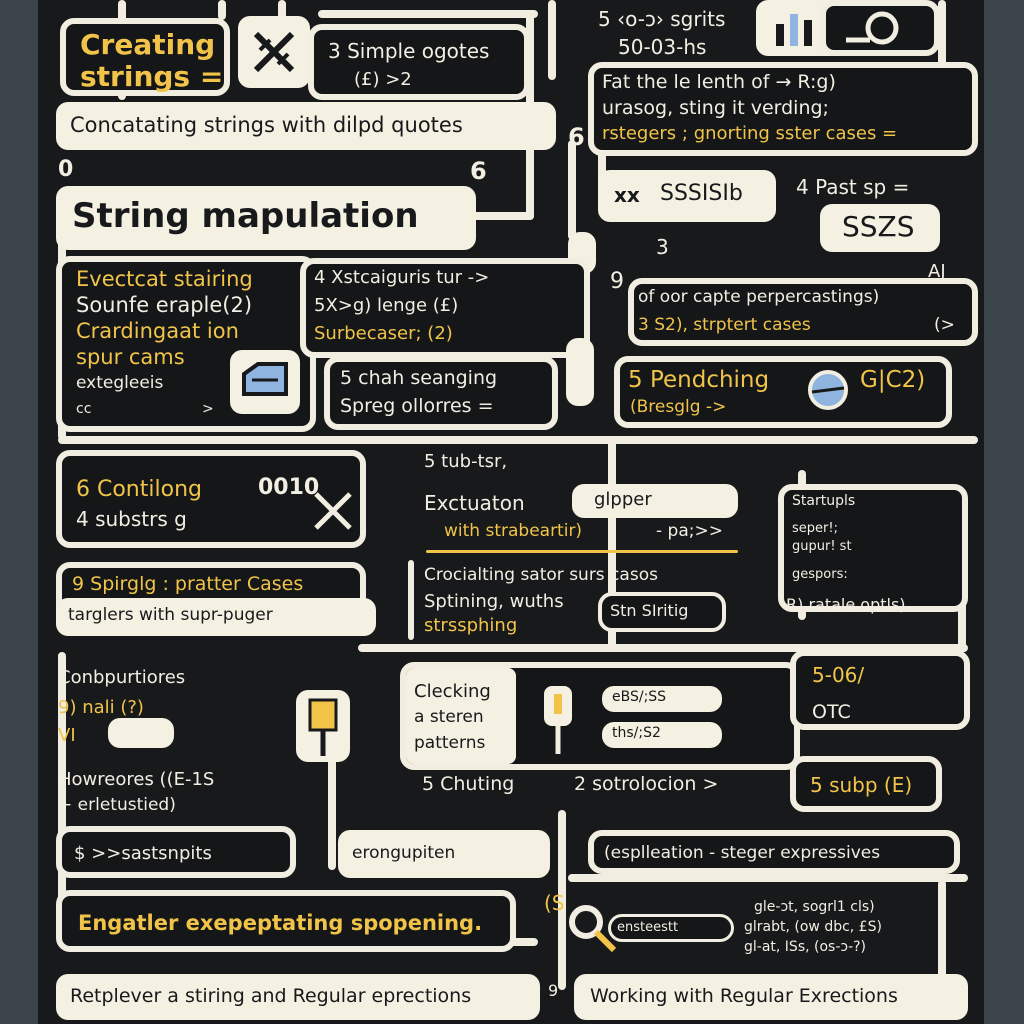 This screenshot has height=1024, width=1024. I want to click on search-icon, so click(593, 929).